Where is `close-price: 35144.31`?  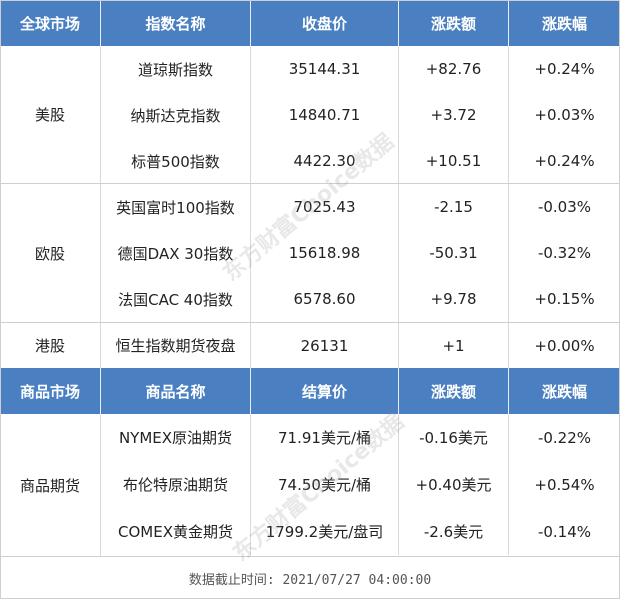
close-price: 35144.31 is located at coordinates (325, 69).